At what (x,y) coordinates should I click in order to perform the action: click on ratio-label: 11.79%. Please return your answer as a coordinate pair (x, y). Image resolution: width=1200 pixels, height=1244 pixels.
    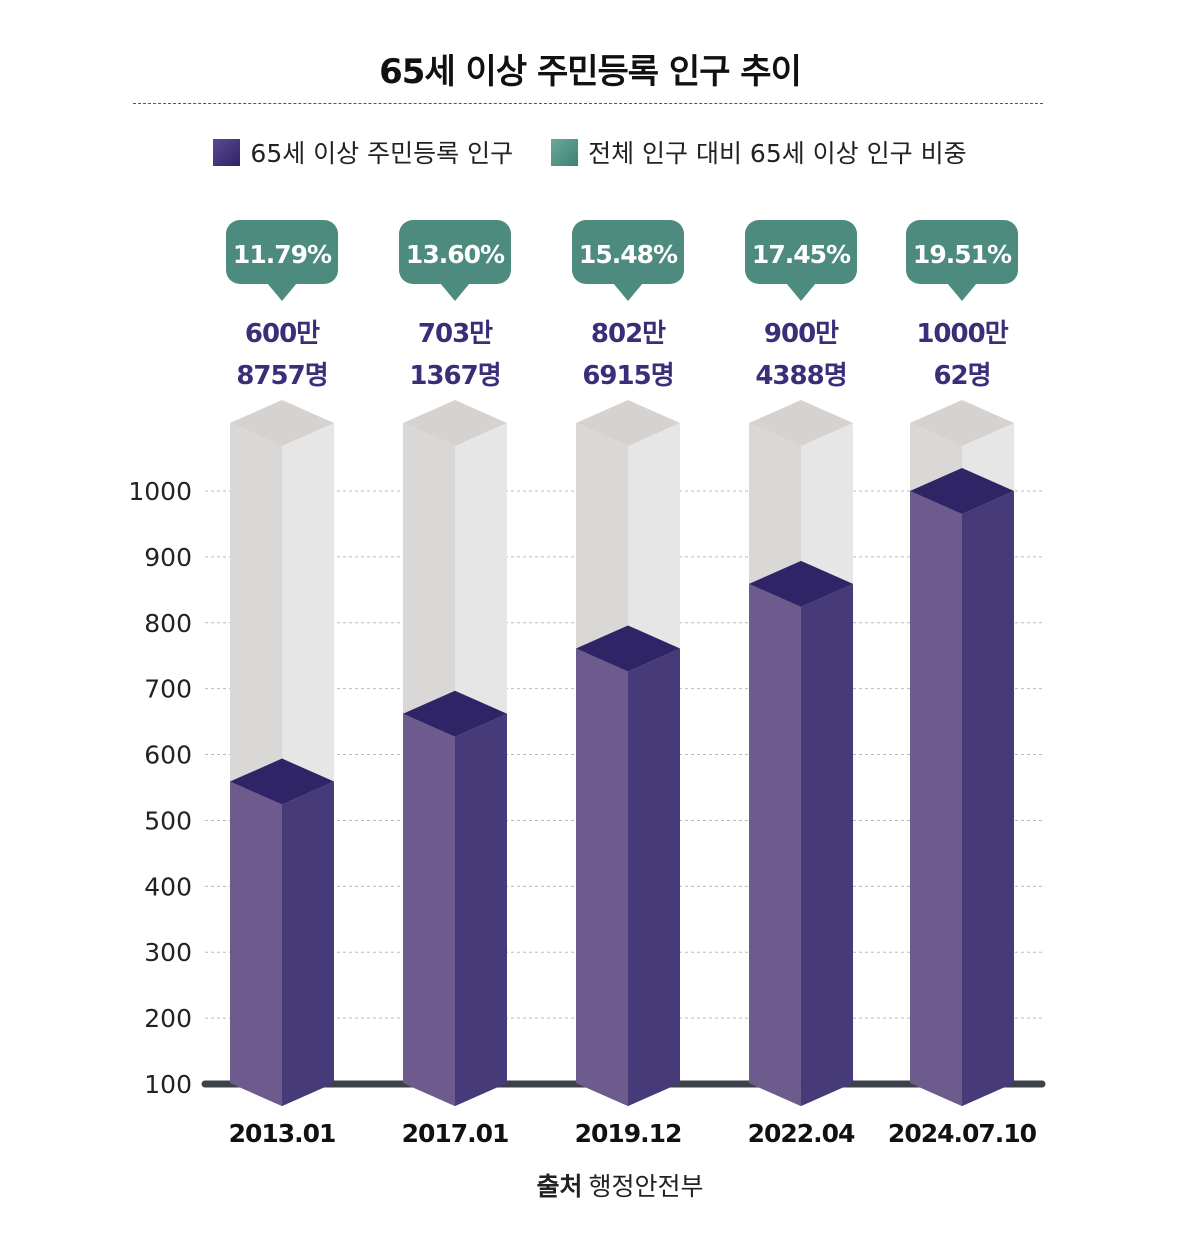
    Looking at the image, I should click on (282, 254).